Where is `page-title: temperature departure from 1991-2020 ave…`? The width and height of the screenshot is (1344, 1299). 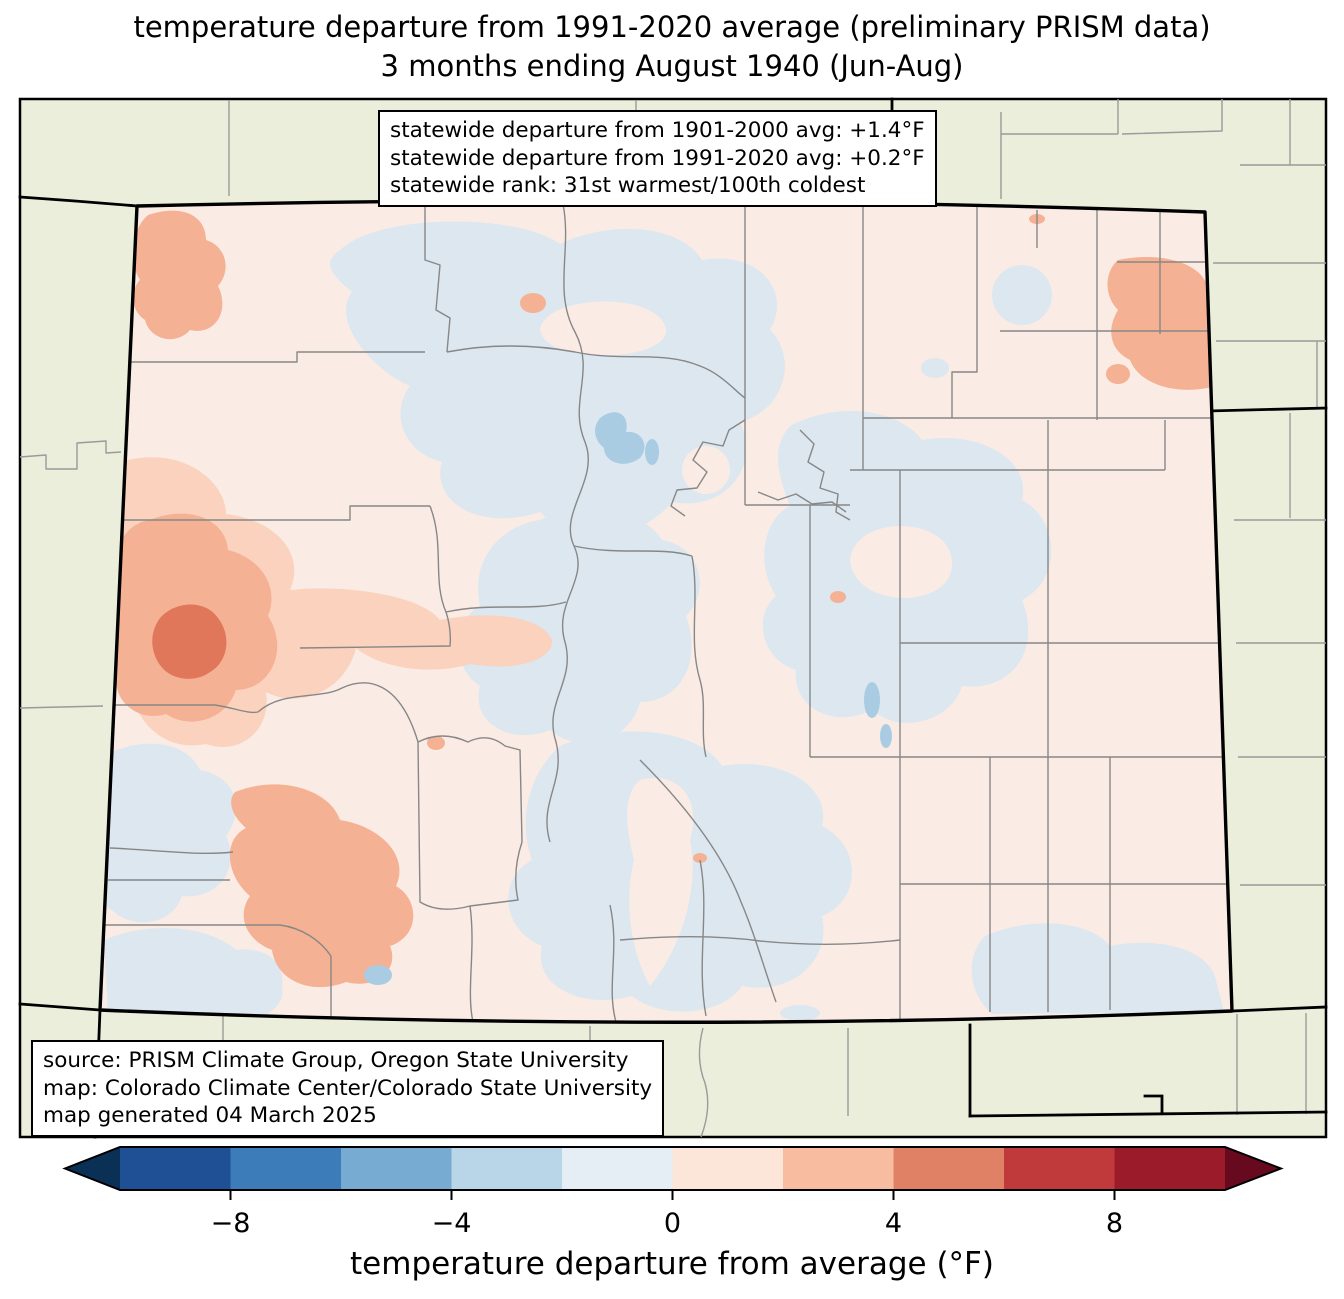 page-title: temperature departure from 1991-2020 ave… is located at coordinates (672, 47).